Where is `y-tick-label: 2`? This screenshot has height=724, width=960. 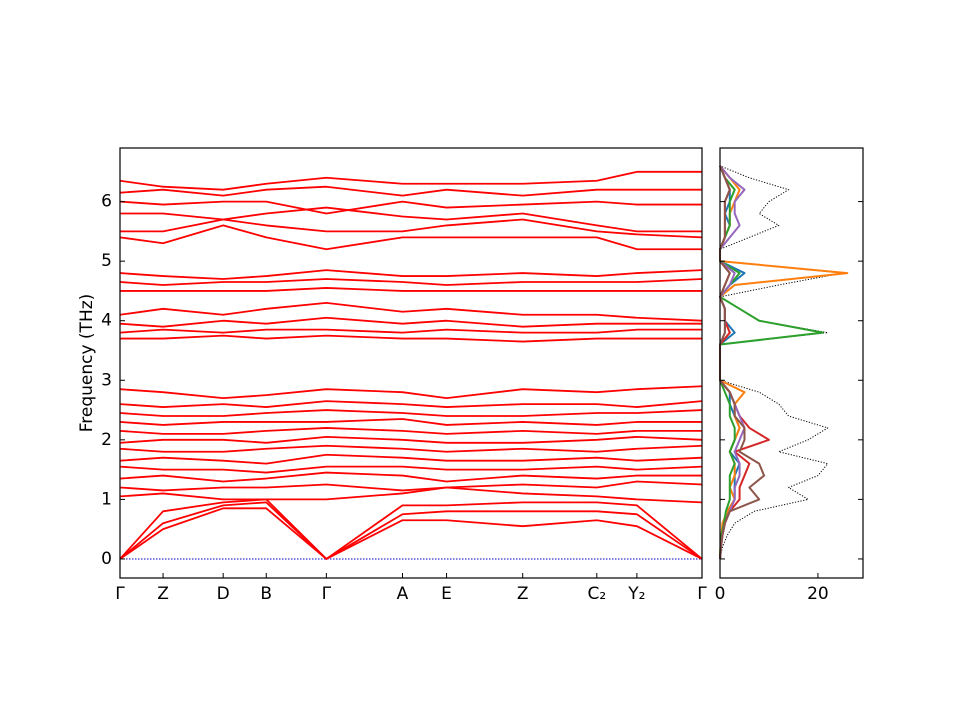
y-tick-label: 2 is located at coordinates (106, 440).